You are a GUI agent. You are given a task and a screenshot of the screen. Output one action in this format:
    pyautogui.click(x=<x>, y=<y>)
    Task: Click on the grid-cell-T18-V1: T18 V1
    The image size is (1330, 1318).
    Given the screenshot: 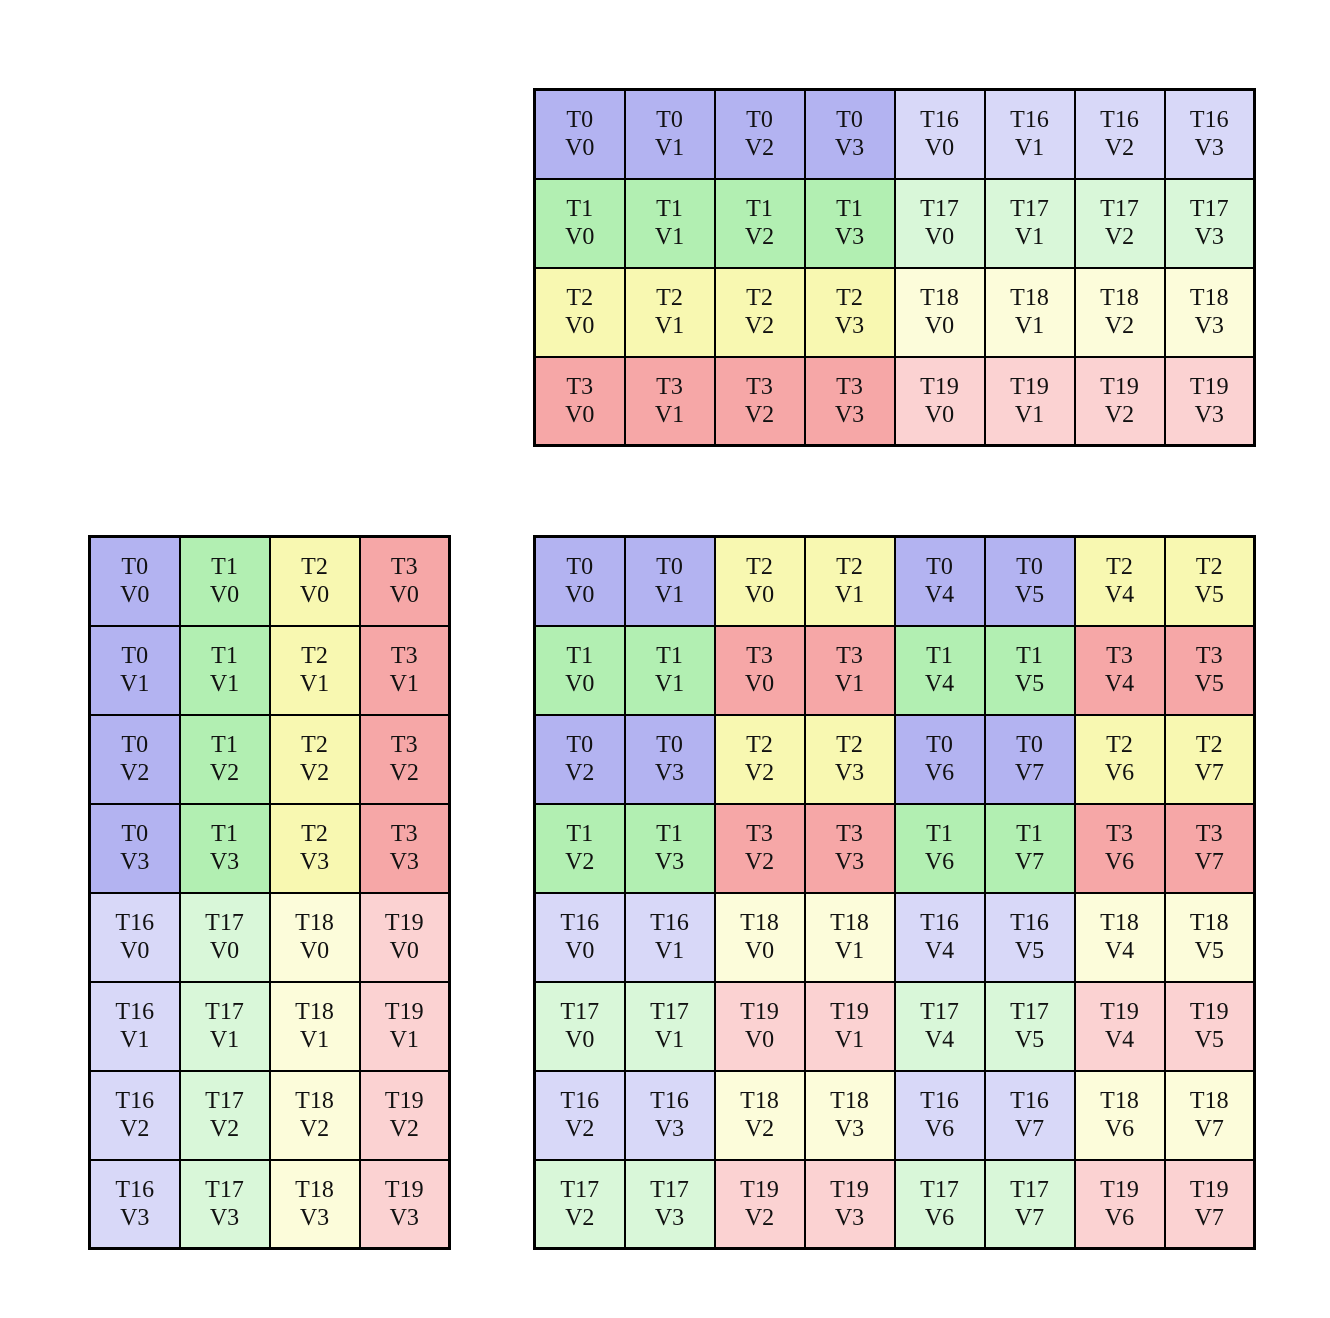 What is the action you would take?
    pyautogui.click(x=1029, y=312)
    